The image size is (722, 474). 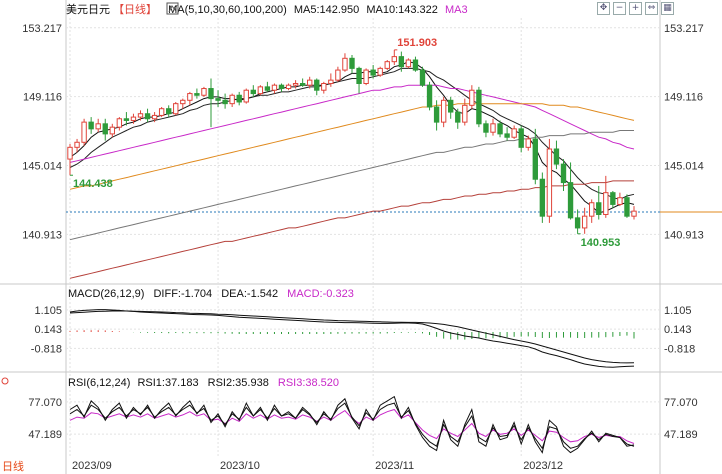 I want to click on ma60-line, so click(x=352, y=146).